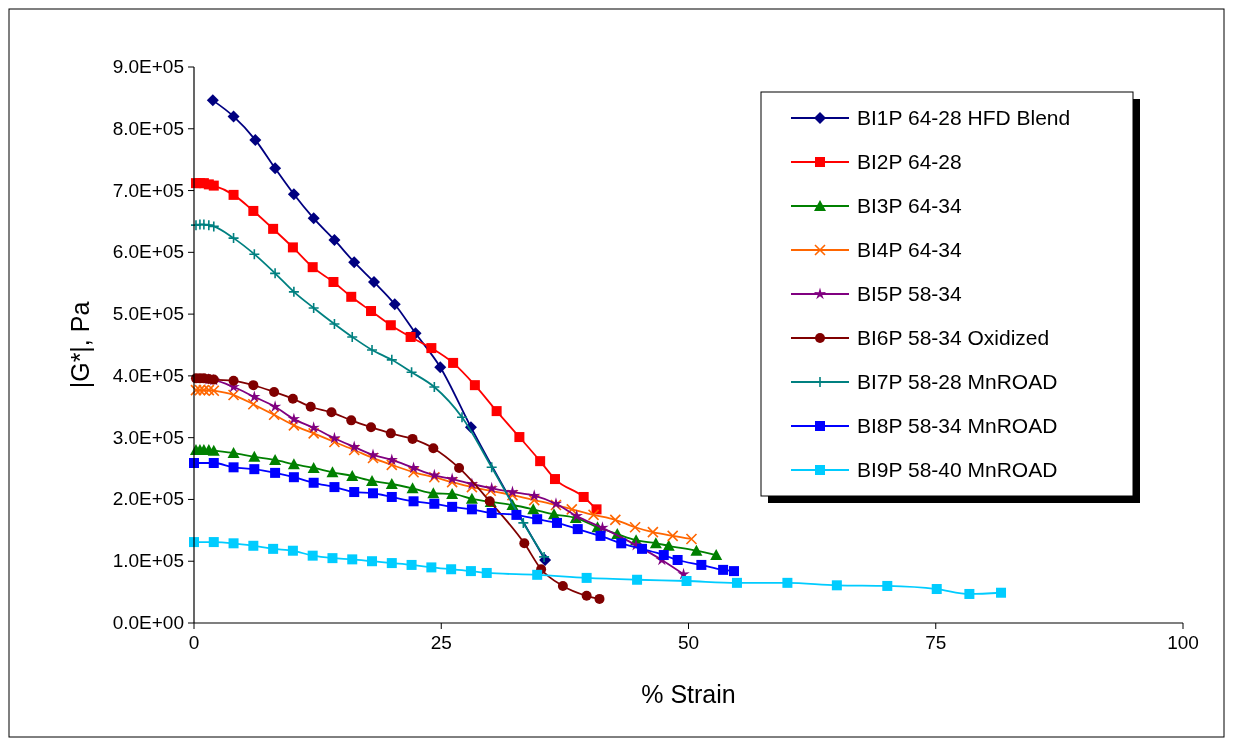 This screenshot has width=1235, height=746. What do you see at coordinates (936, 642) in the screenshot?
I see `x-tick-label: 75` at bounding box center [936, 642].